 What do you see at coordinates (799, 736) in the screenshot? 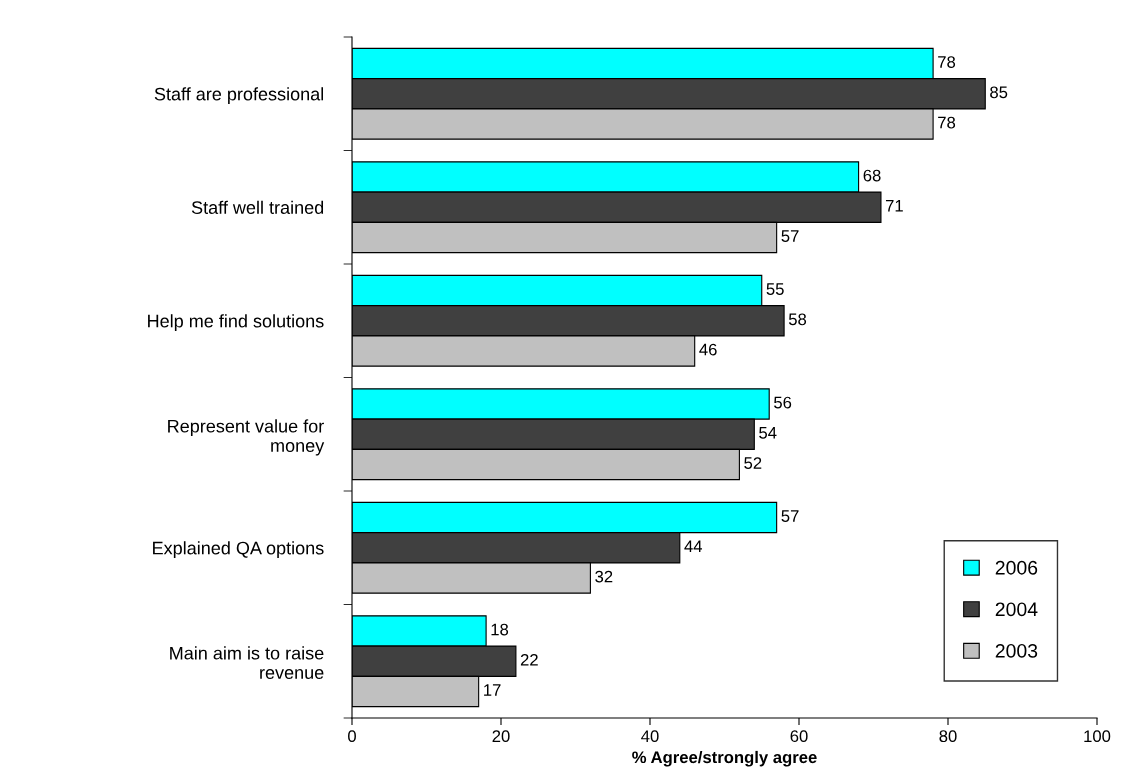
I see `x-tick-label: 60` at bounding box center [799, 736].